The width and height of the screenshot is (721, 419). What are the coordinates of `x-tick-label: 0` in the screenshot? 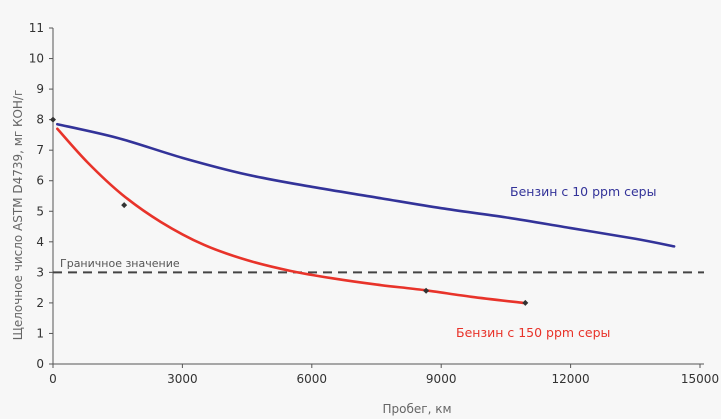 It's located at (53, 379).